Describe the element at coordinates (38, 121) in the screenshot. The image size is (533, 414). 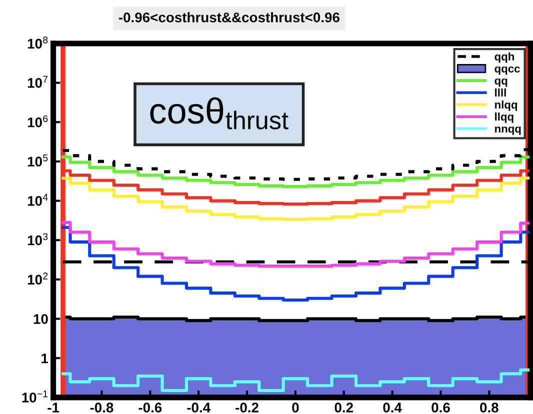
I see `y-tick-label: 10$^{6}$` at that location.